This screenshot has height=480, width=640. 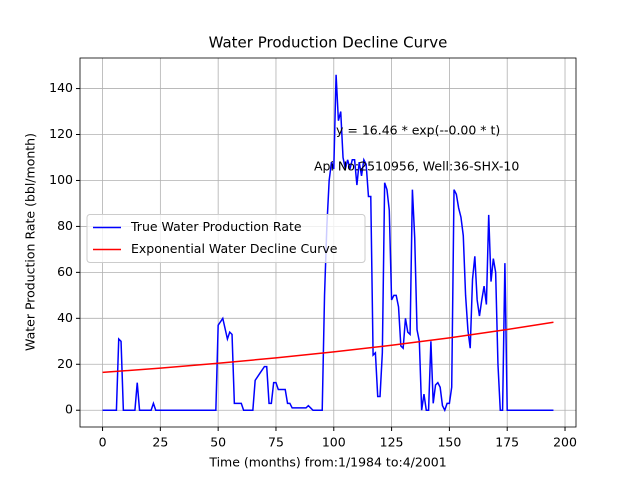 I want to click on legend-label: True Water Production Rate, so click(x=216, y=226).